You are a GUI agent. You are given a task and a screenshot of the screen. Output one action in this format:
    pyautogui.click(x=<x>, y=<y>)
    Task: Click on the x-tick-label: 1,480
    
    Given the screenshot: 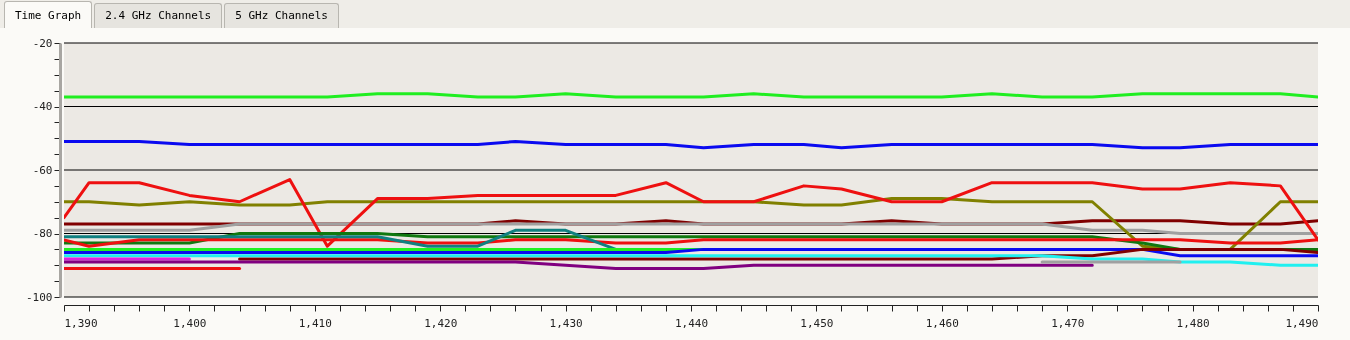 What is the action you would take?
    pyautogui.click(x=1193, y=323)
    